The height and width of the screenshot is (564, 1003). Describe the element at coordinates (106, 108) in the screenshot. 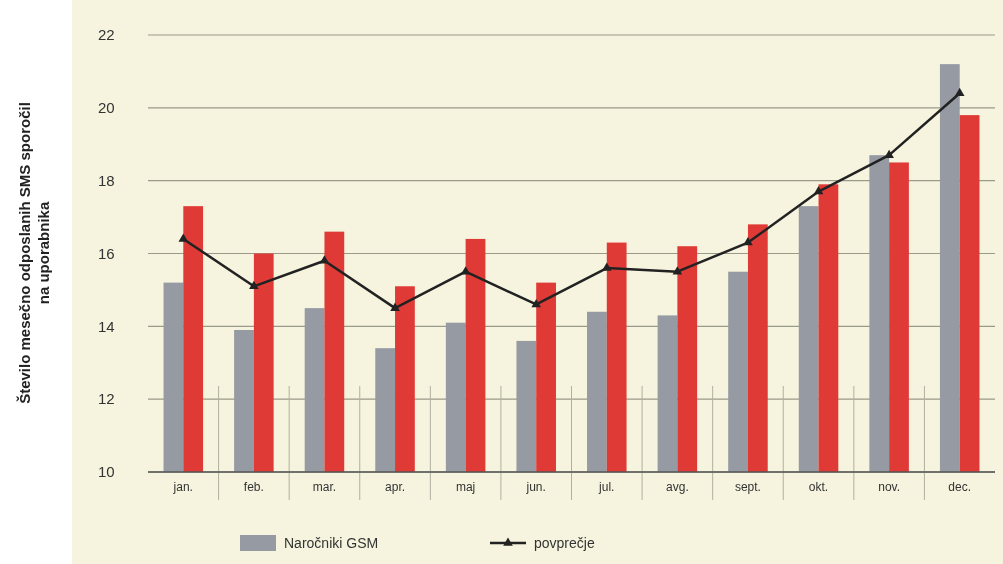

I see `y-tick-label: 20` at that location.